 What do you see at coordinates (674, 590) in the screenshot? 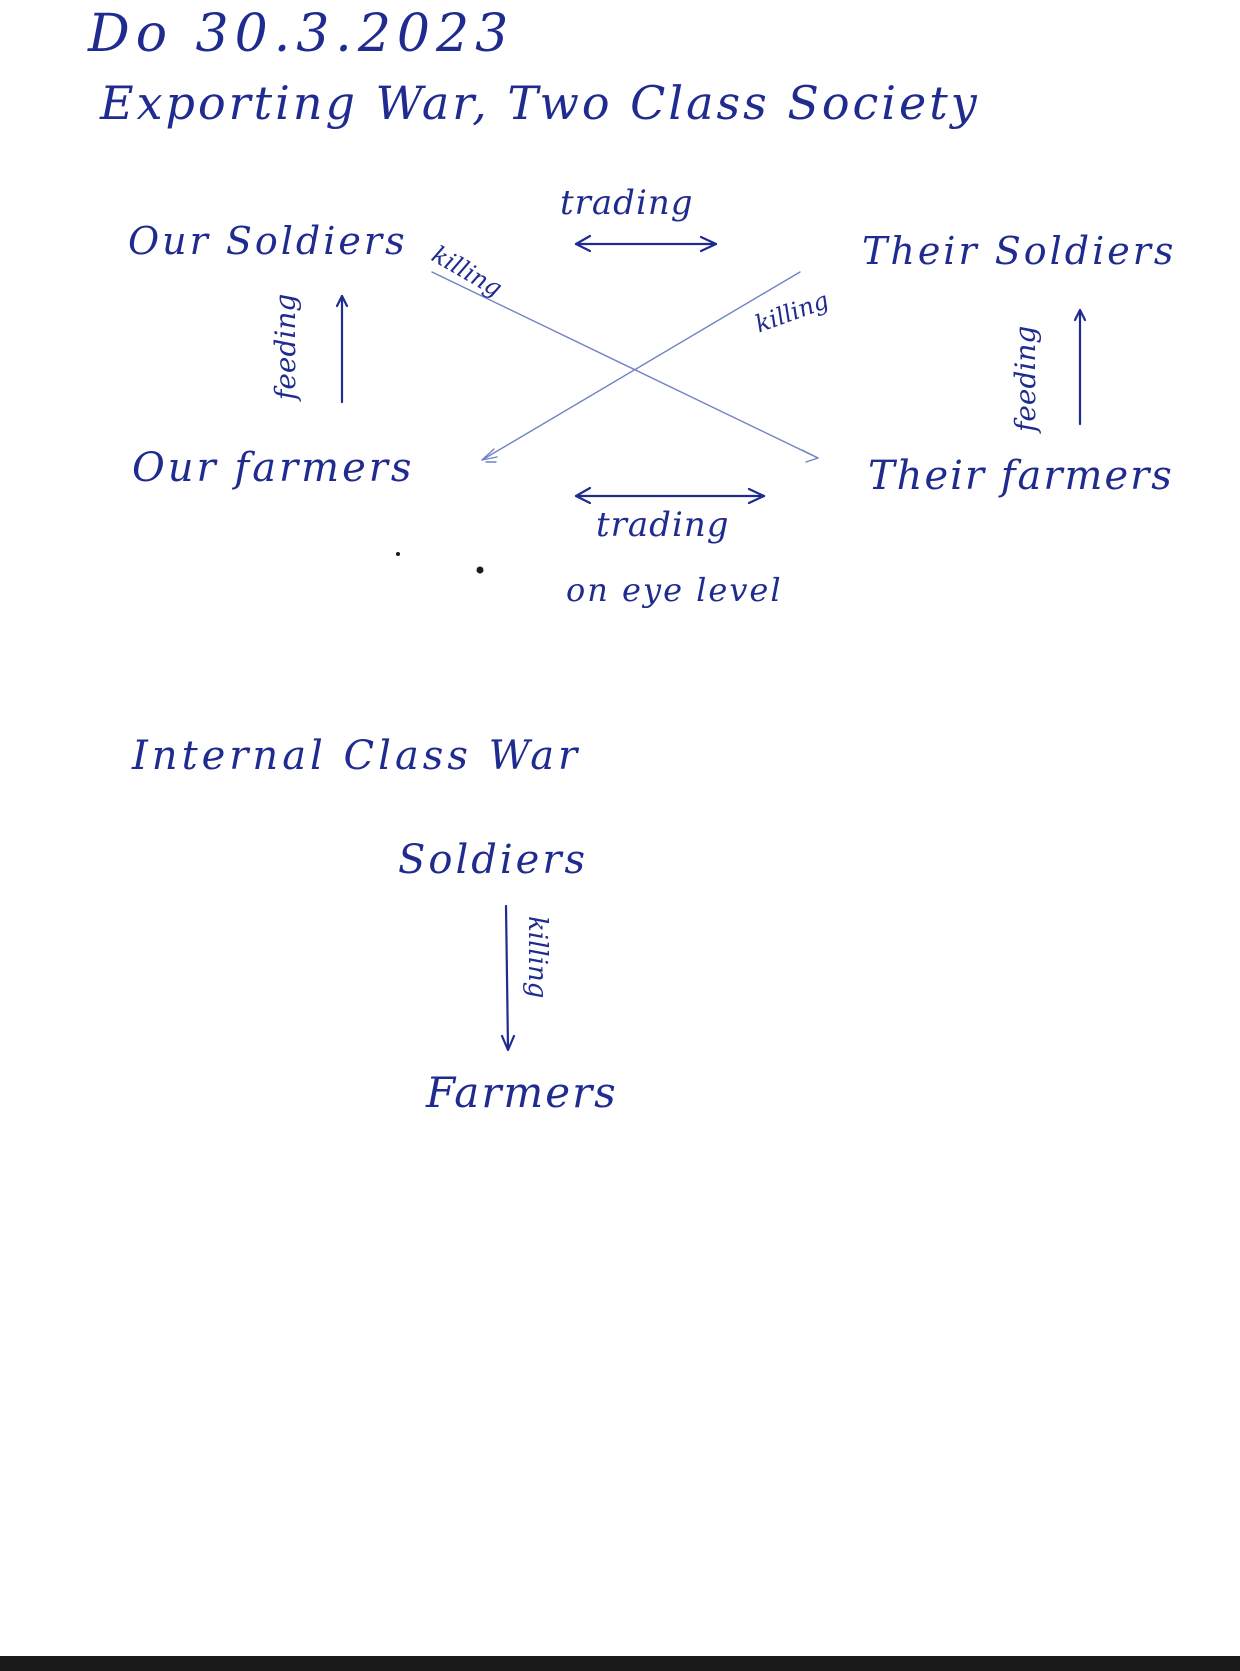
I see `label-trading-note: on eye level` at bounding box center [674, 590].